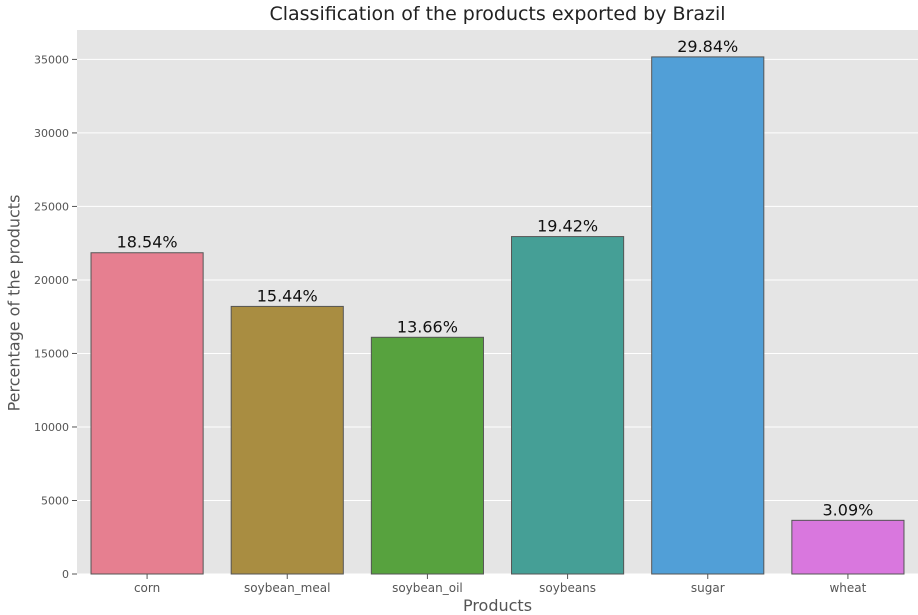 The height and width of the screenshot is (615, 918). Describe the element at coordinates (287, 440) in the screenshot. I see `bar-soybean-meal` at that location.